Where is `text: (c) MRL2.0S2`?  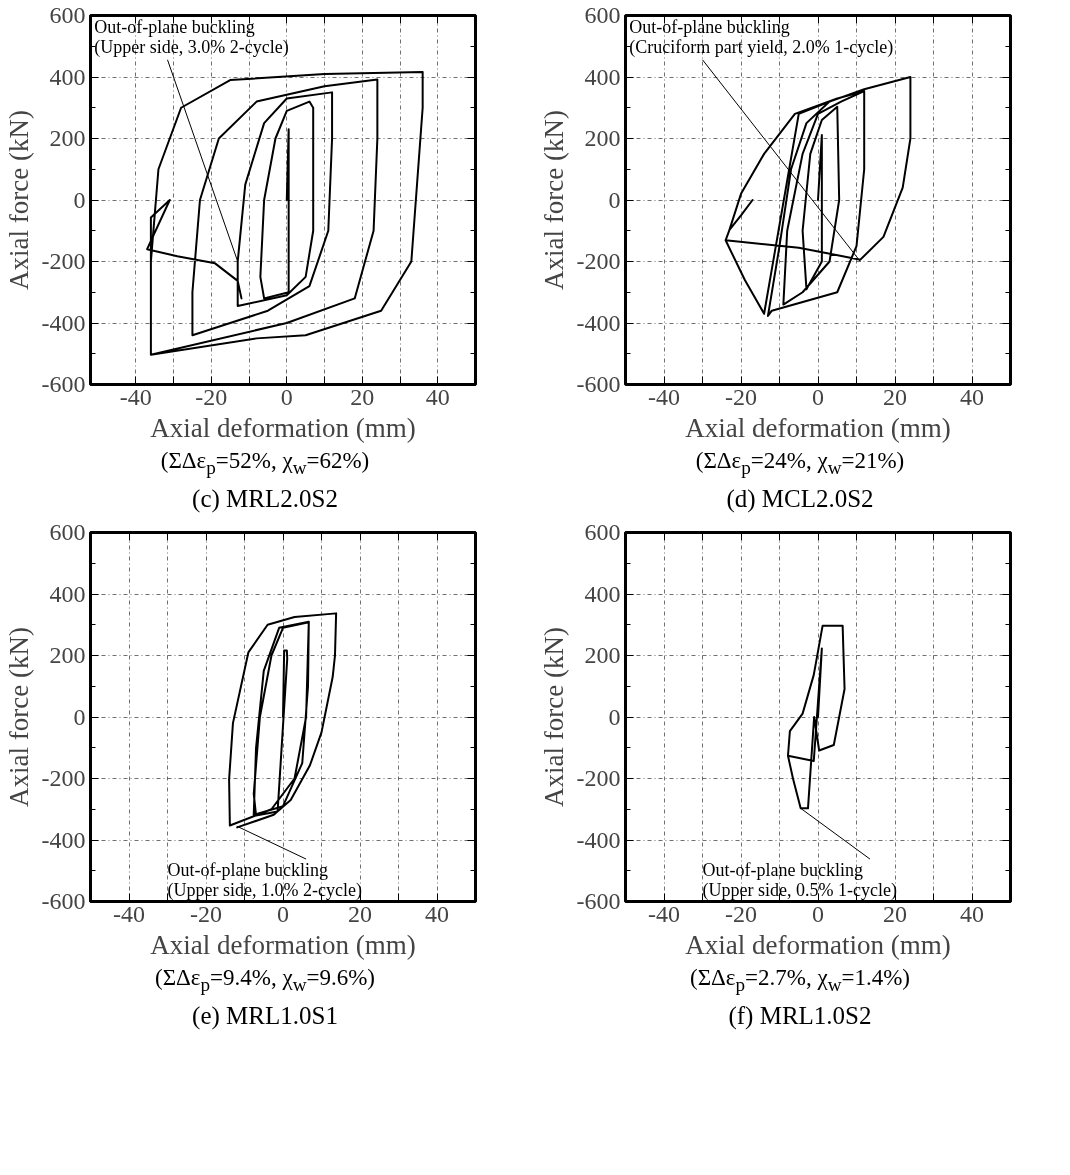 text: (c) MRL2.0S2 is located at coordinates (265, 499).